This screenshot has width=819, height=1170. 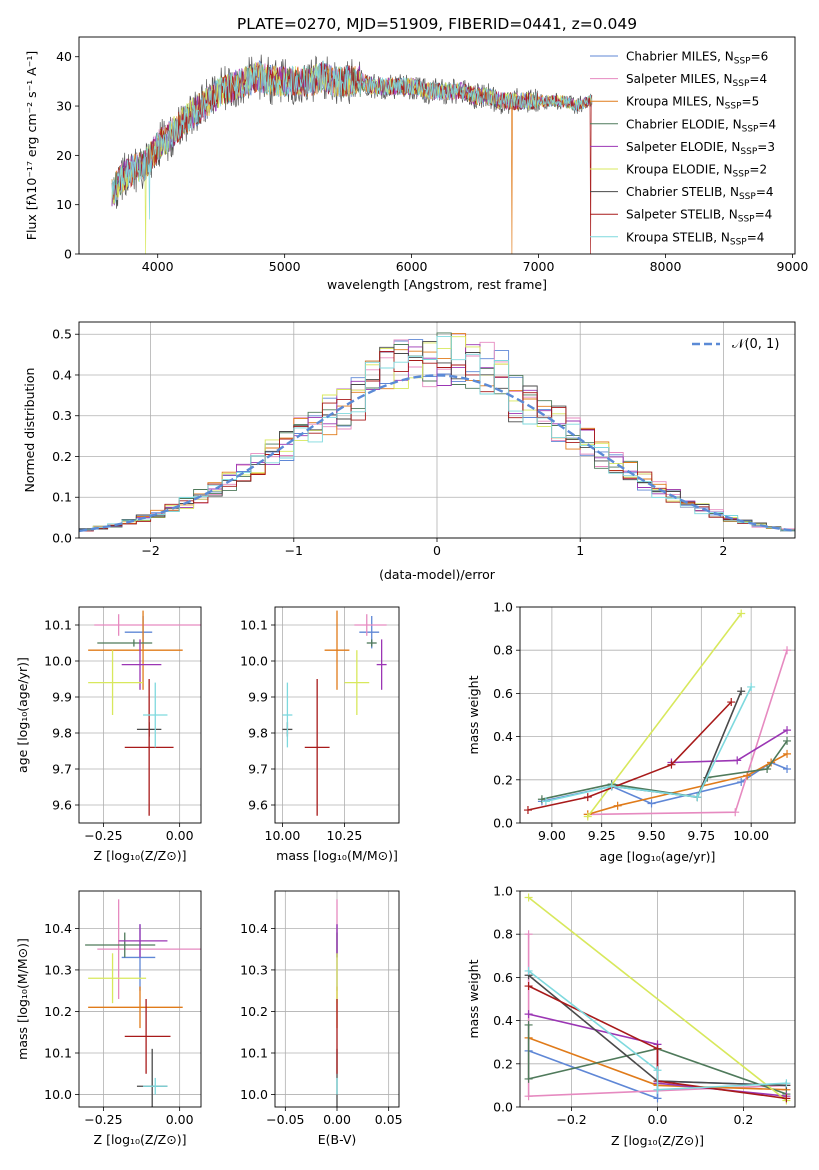 I want to click on histogram-series, so click(x=437, y=441).